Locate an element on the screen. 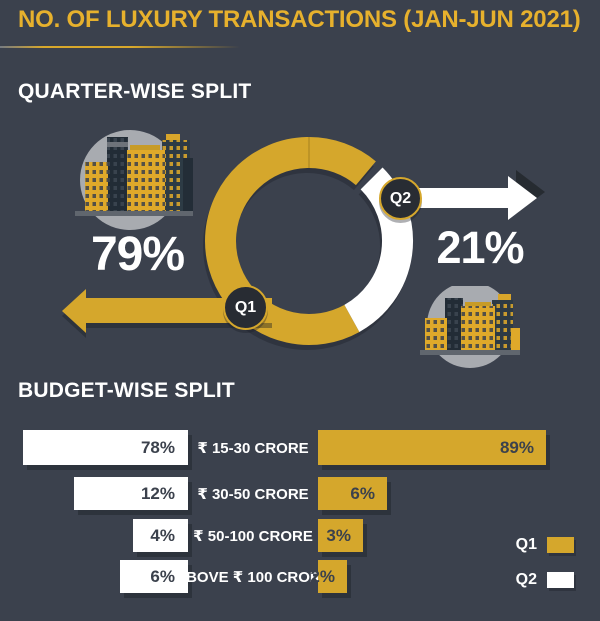  budget-row-above-100: 6% ABOVE ₹ 100 CRORE 2% is located at coordinates (300, 576).